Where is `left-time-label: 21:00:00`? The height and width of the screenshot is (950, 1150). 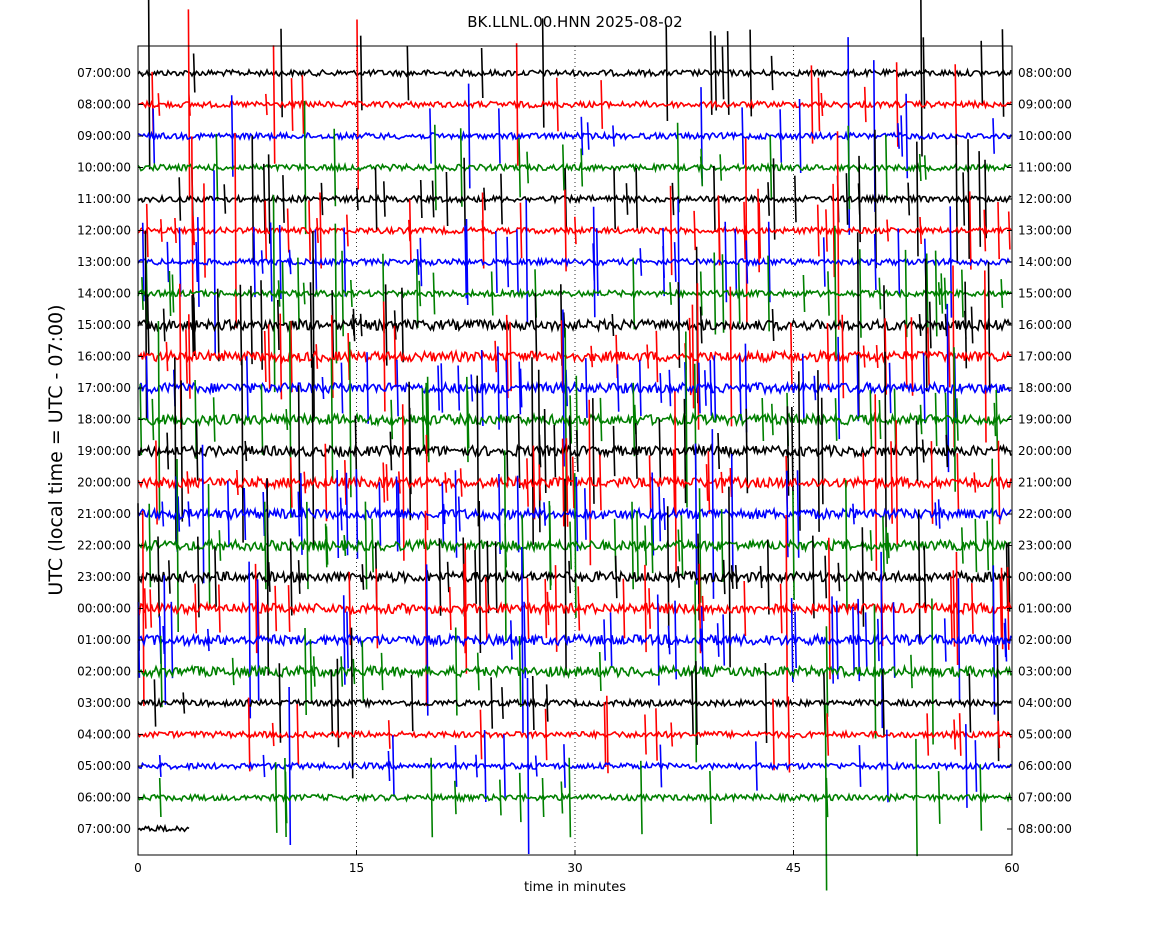 left-time-label: 21:00:00 is located at coordinates (104, 514).